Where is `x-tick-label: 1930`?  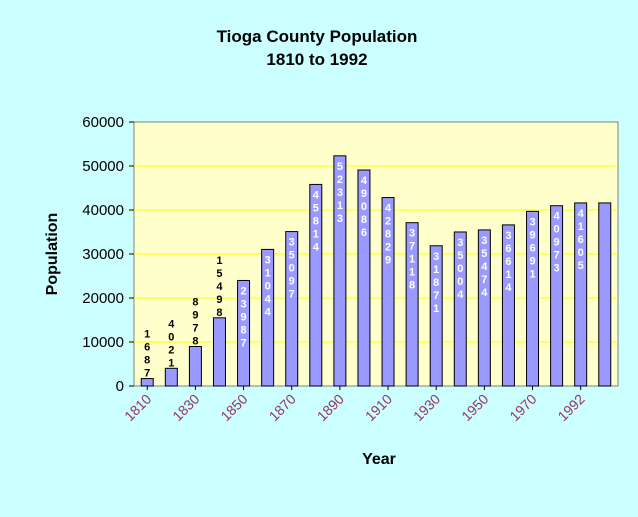
x-tick-label: 1930 is located at coordinates (426, 407).